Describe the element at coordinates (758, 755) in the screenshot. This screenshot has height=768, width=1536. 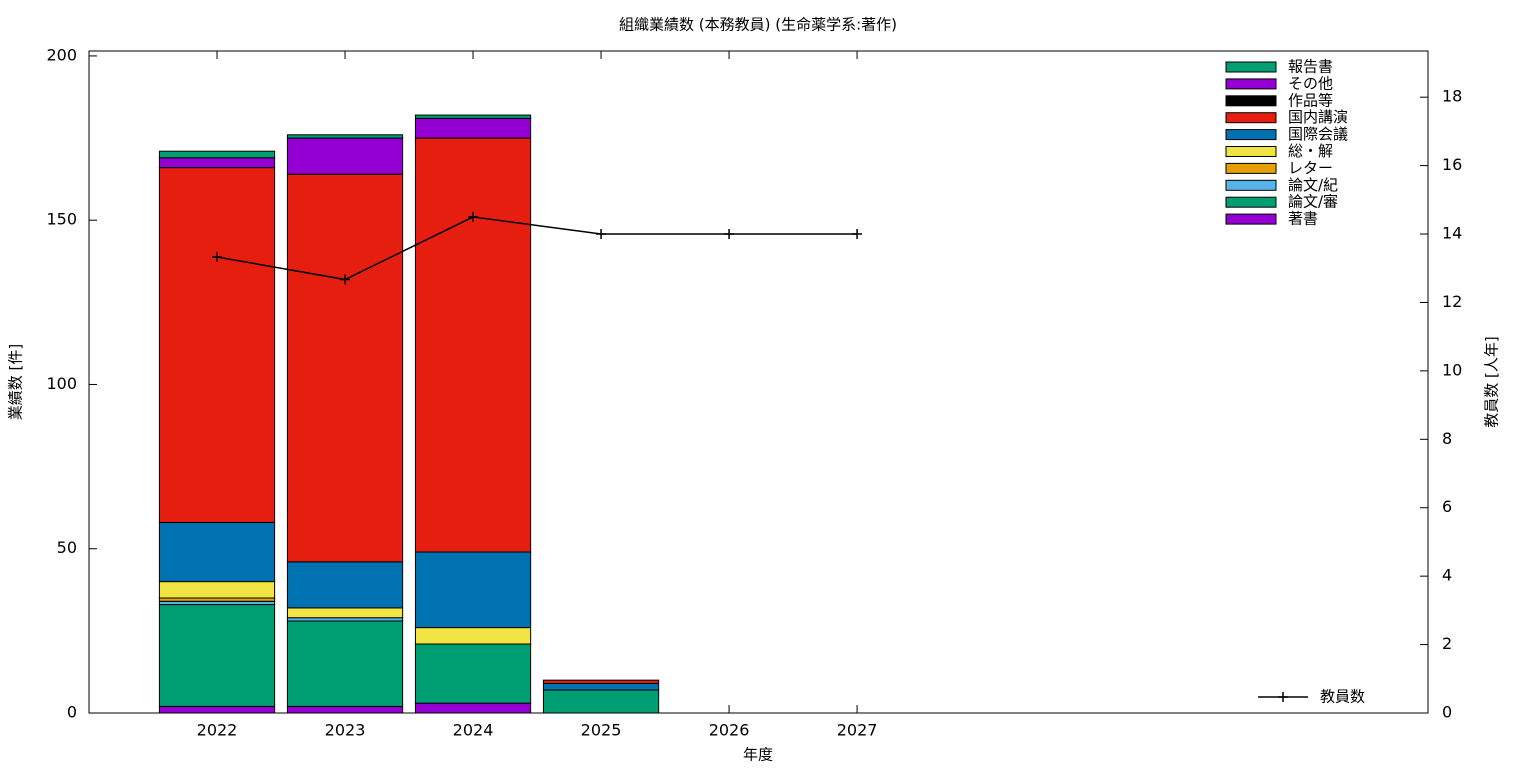
I see `x-axis-label: 年度` at that location.